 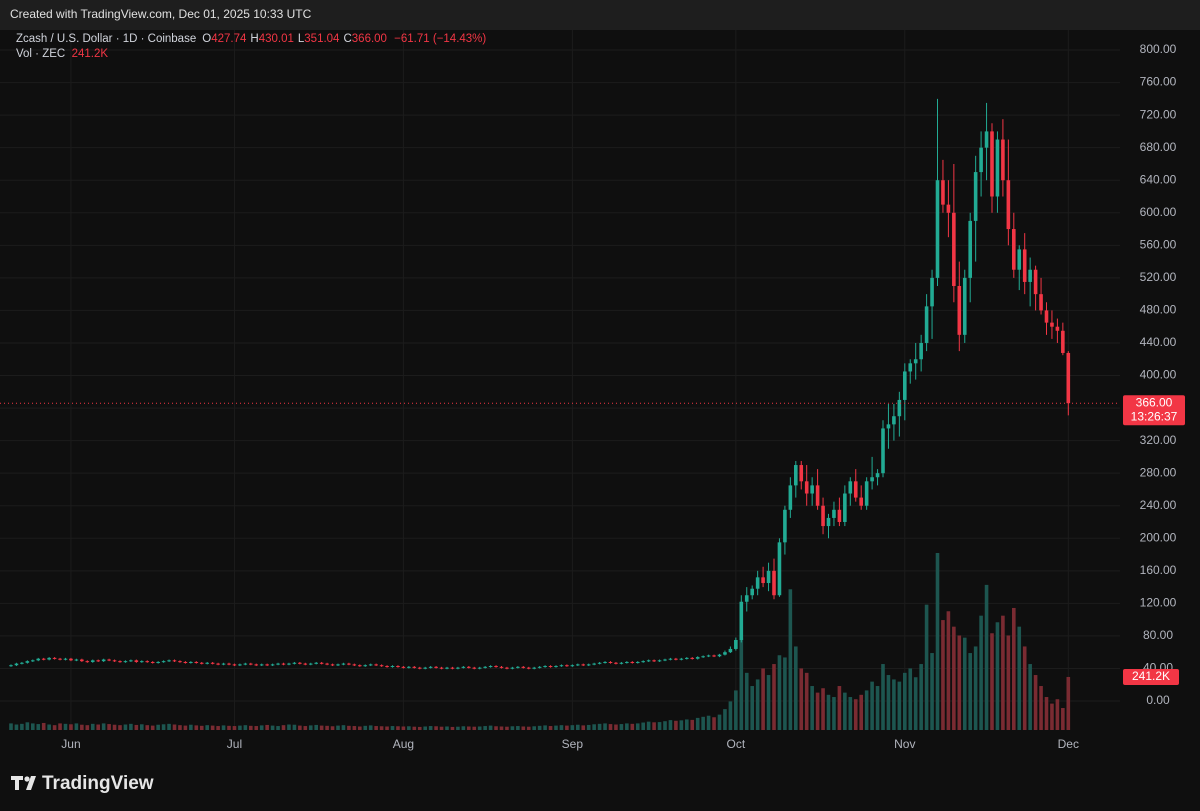 I want to click on legend-key: H, so click(x=254, y=39).